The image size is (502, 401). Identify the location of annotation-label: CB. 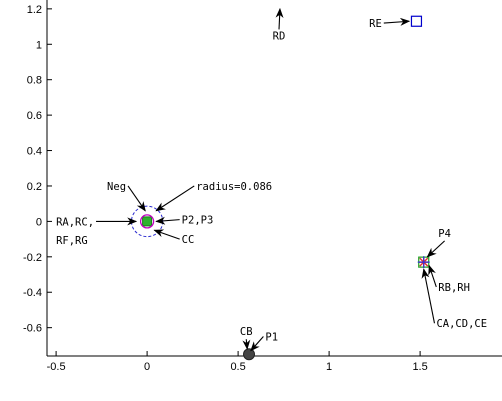
(246, 332).